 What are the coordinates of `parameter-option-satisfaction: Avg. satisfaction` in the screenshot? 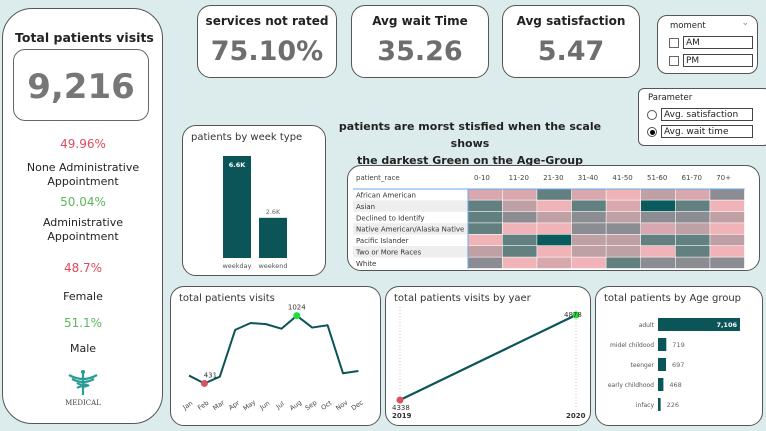 It's located at (700, 114).